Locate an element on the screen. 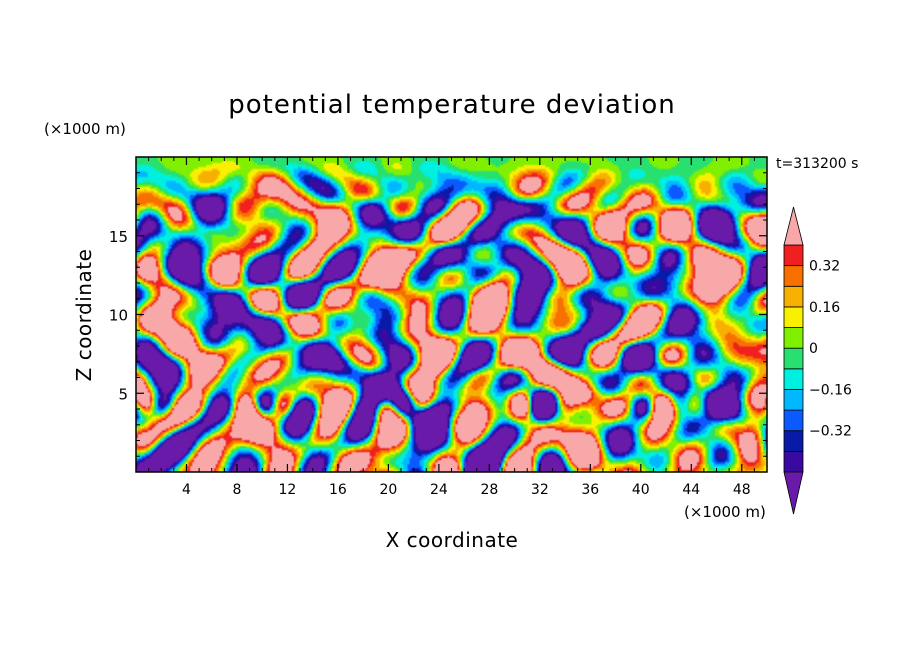 The width and height of the screenshot is (904, 654). colorbar-label: 0.16 is located at coordinates (824, 308).